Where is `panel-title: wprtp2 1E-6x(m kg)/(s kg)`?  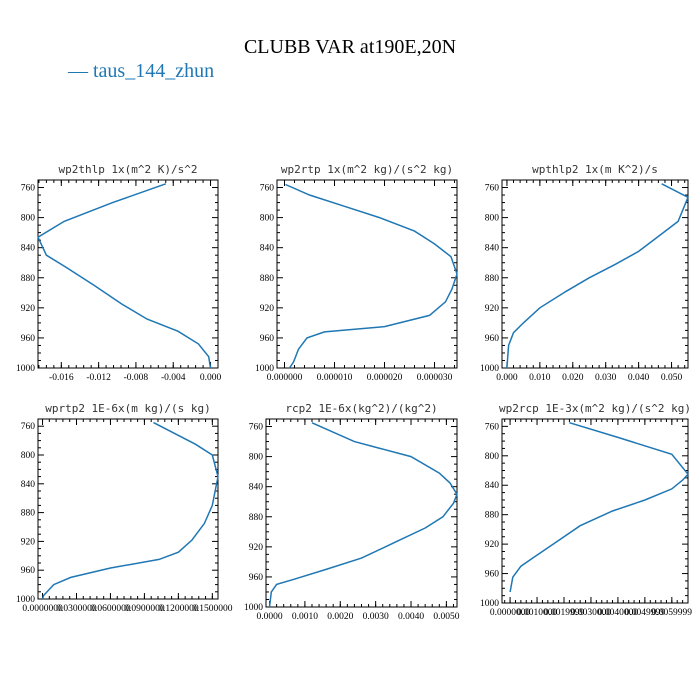
panel-title: wprtp2 1E-6x(m kg)/(s kg) is located at coordinates (128, 408).